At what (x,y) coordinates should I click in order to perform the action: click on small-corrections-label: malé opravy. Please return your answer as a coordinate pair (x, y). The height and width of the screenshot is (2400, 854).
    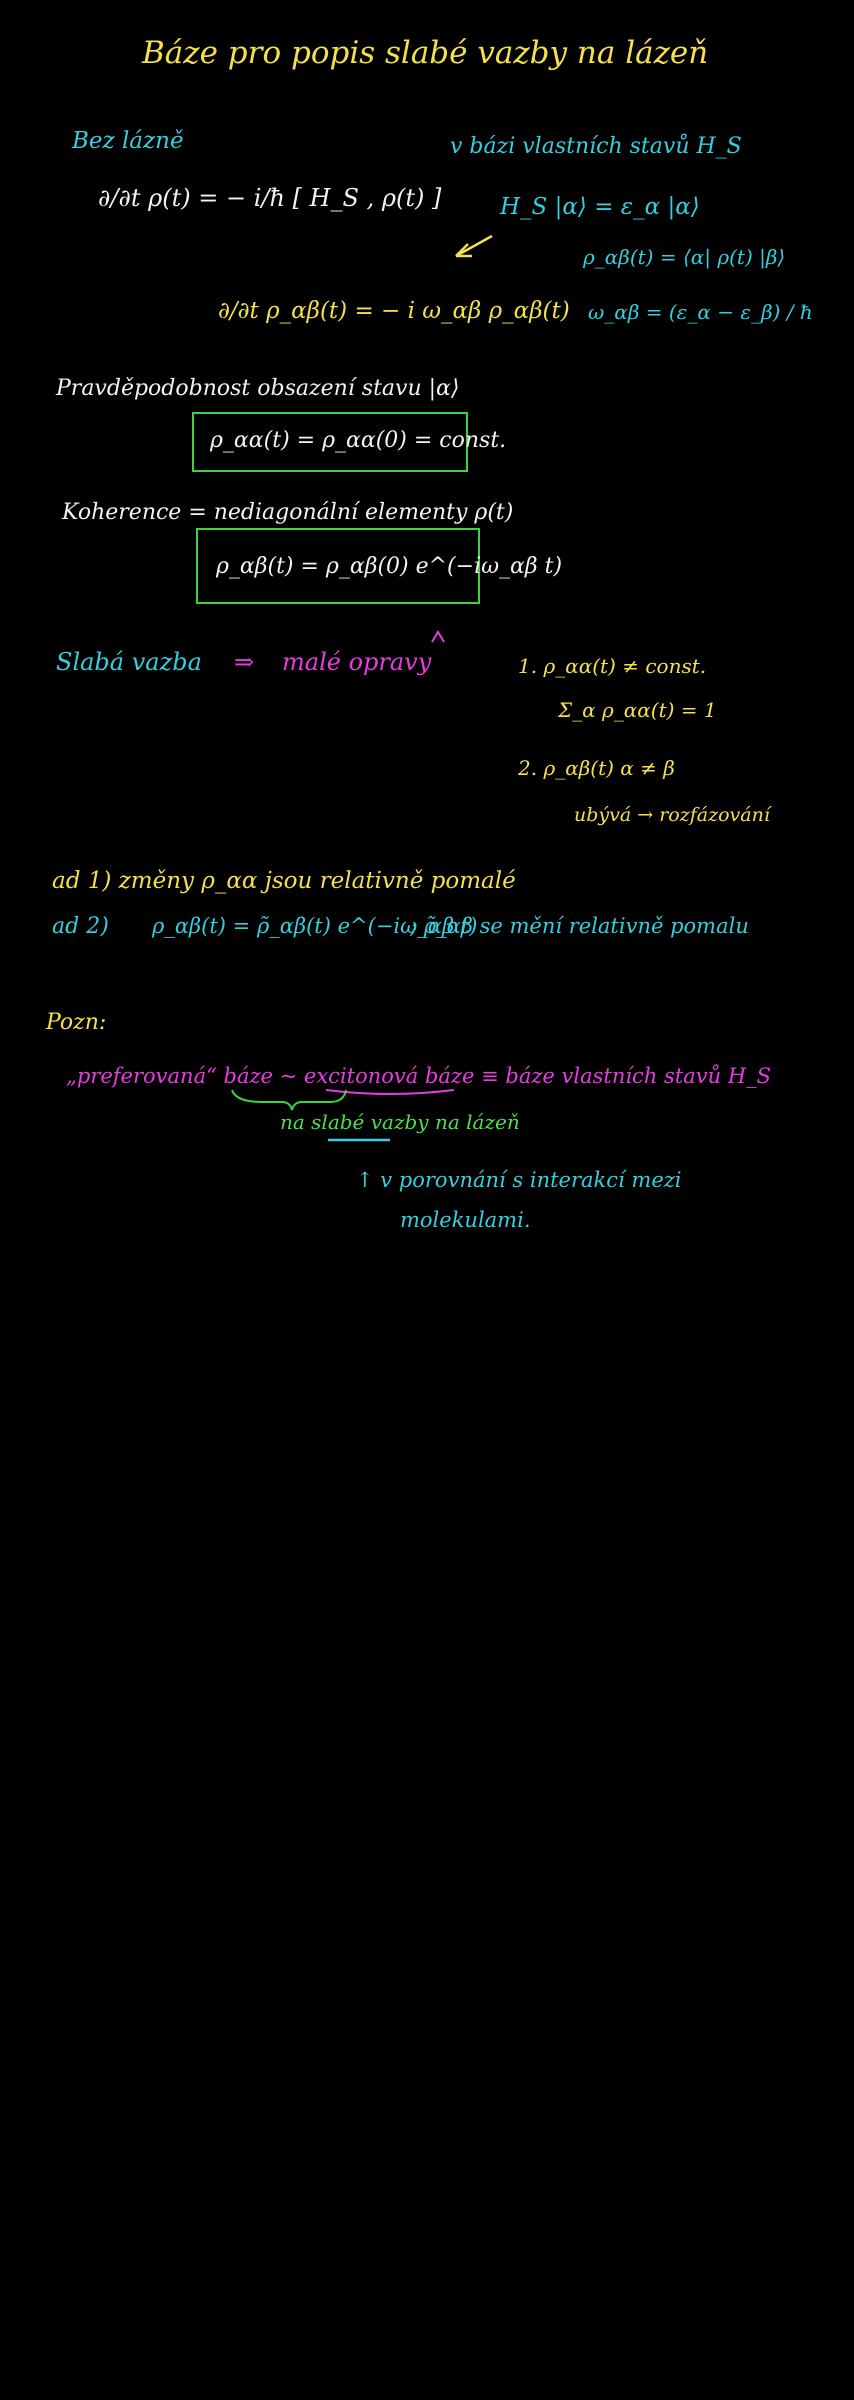
    Looking at the image, I should click on (357, 662).